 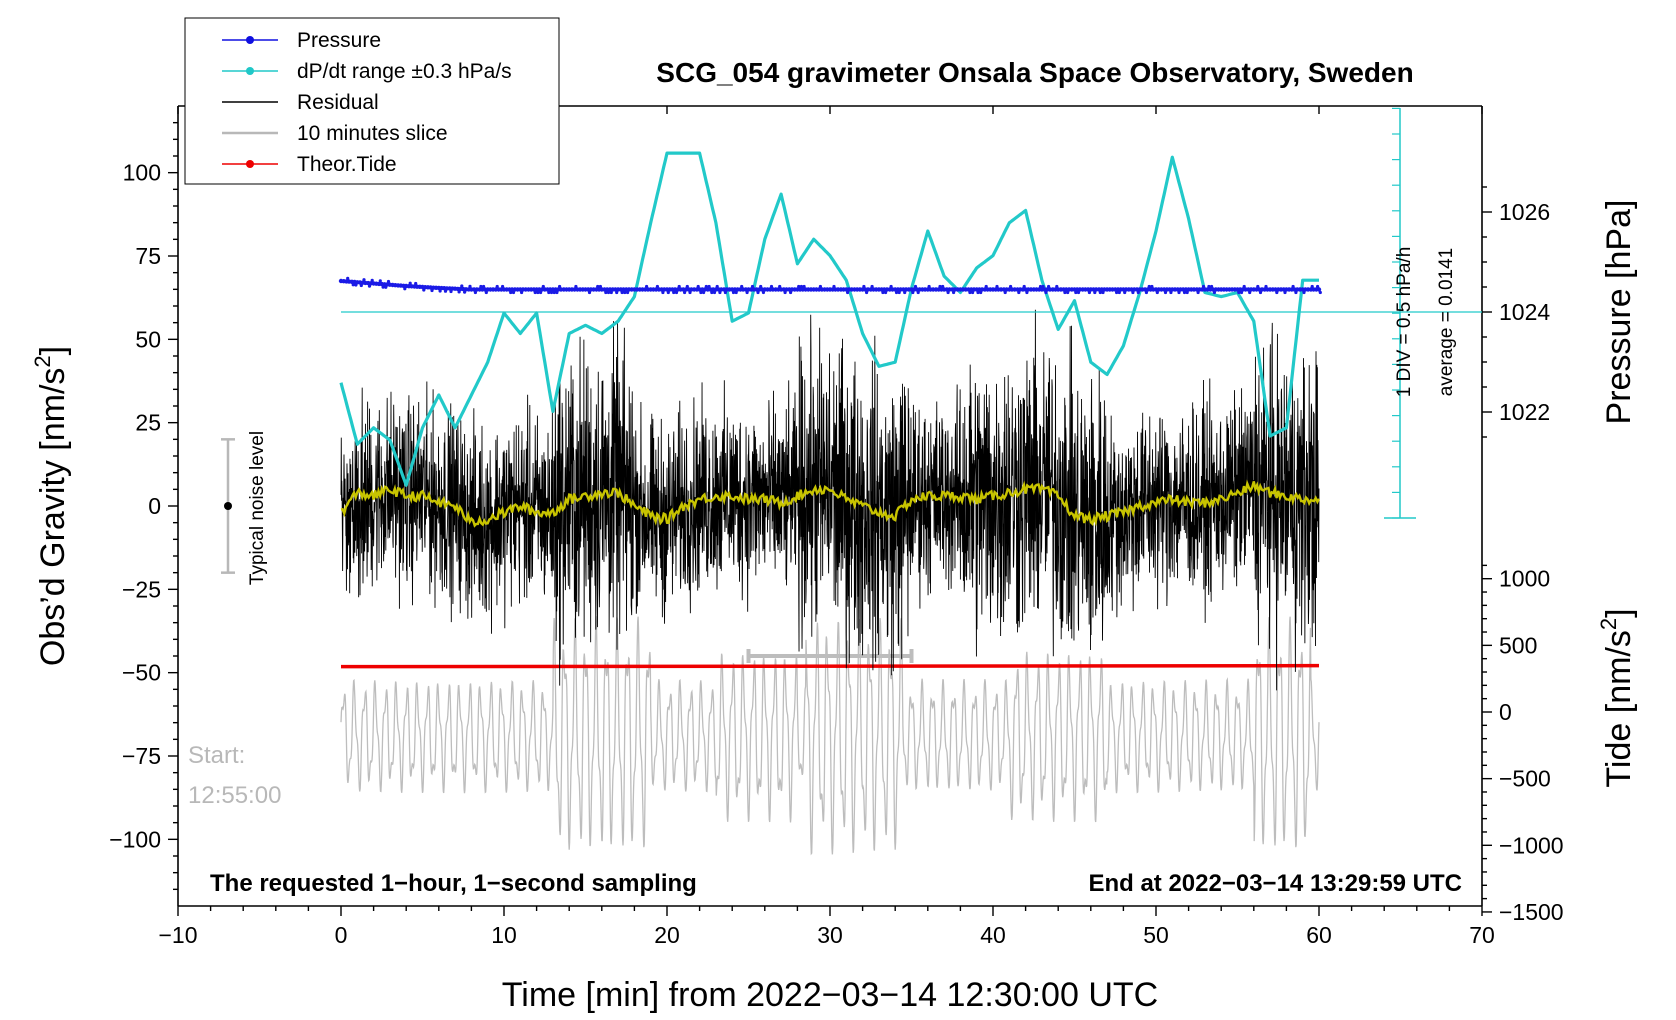 I want to click on noise-level-center, so click(x=228, y=506).